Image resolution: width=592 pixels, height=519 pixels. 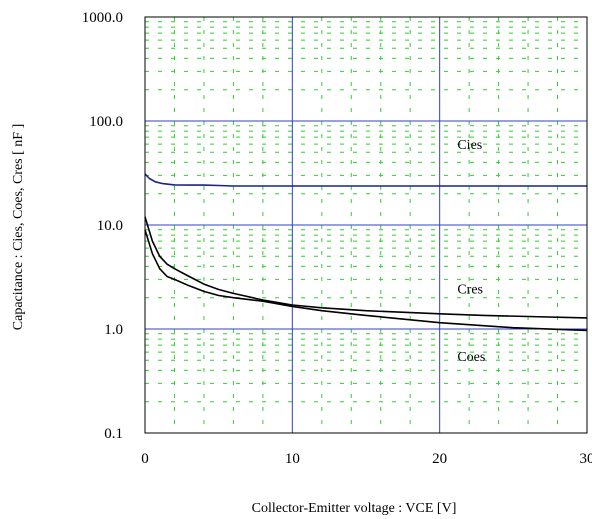 What do you see at coordinates (145, 459) in the screenshot?
I see `x-tick-label: 0` at bounding box center [145, 459].